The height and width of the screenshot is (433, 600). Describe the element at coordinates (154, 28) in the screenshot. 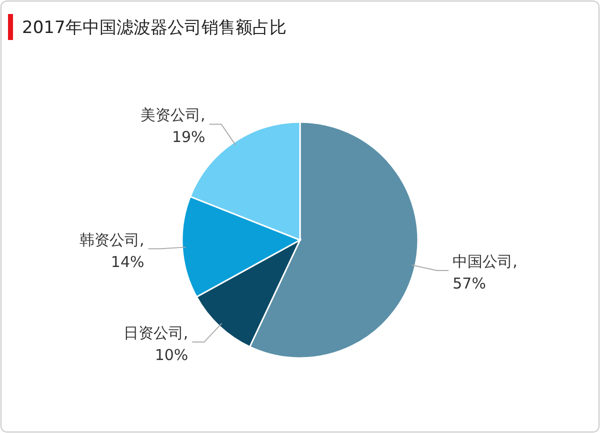

I see `chart-title: 2017年中国滤波器公司销售额占比` at that location.